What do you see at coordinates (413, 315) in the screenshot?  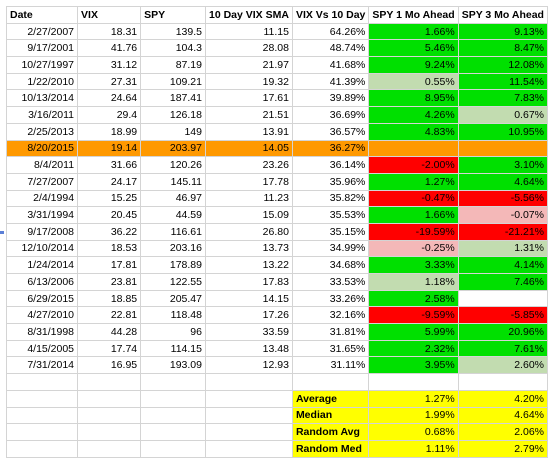 I see `spy-1mo-cell: -9.59%` at bounding box center [413, 315].